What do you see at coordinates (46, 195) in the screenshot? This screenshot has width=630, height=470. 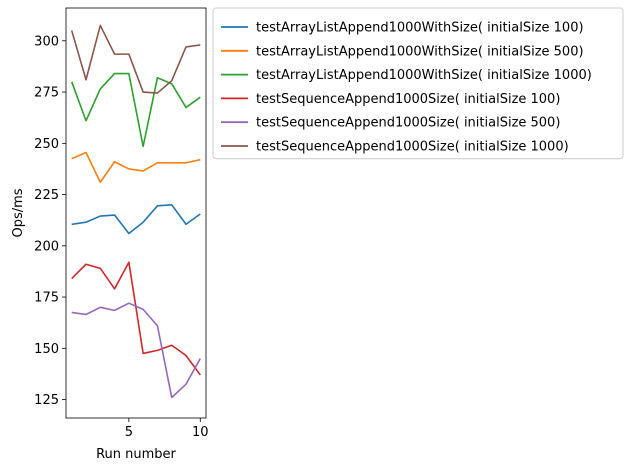 I see `y-tick-label: 225` at bounding box center [46, 195].